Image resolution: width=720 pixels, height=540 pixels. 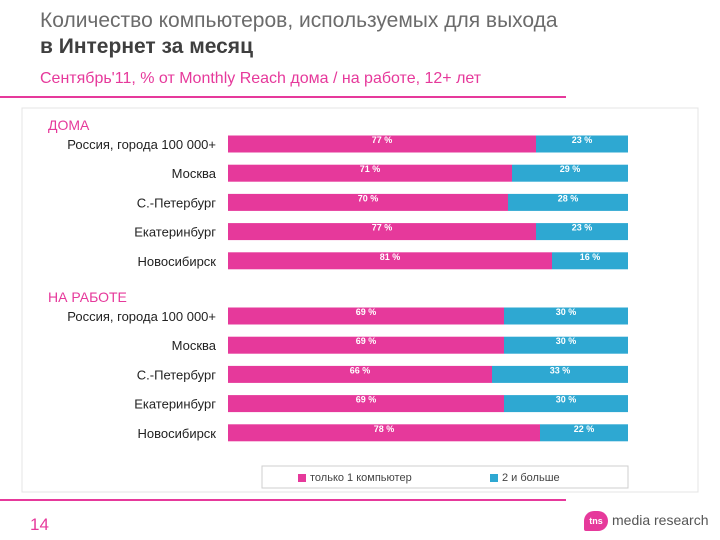 What do you see at coordinates (283, 97) in the screenshot?
I see `title-divider` at bounding box center [283, 97].